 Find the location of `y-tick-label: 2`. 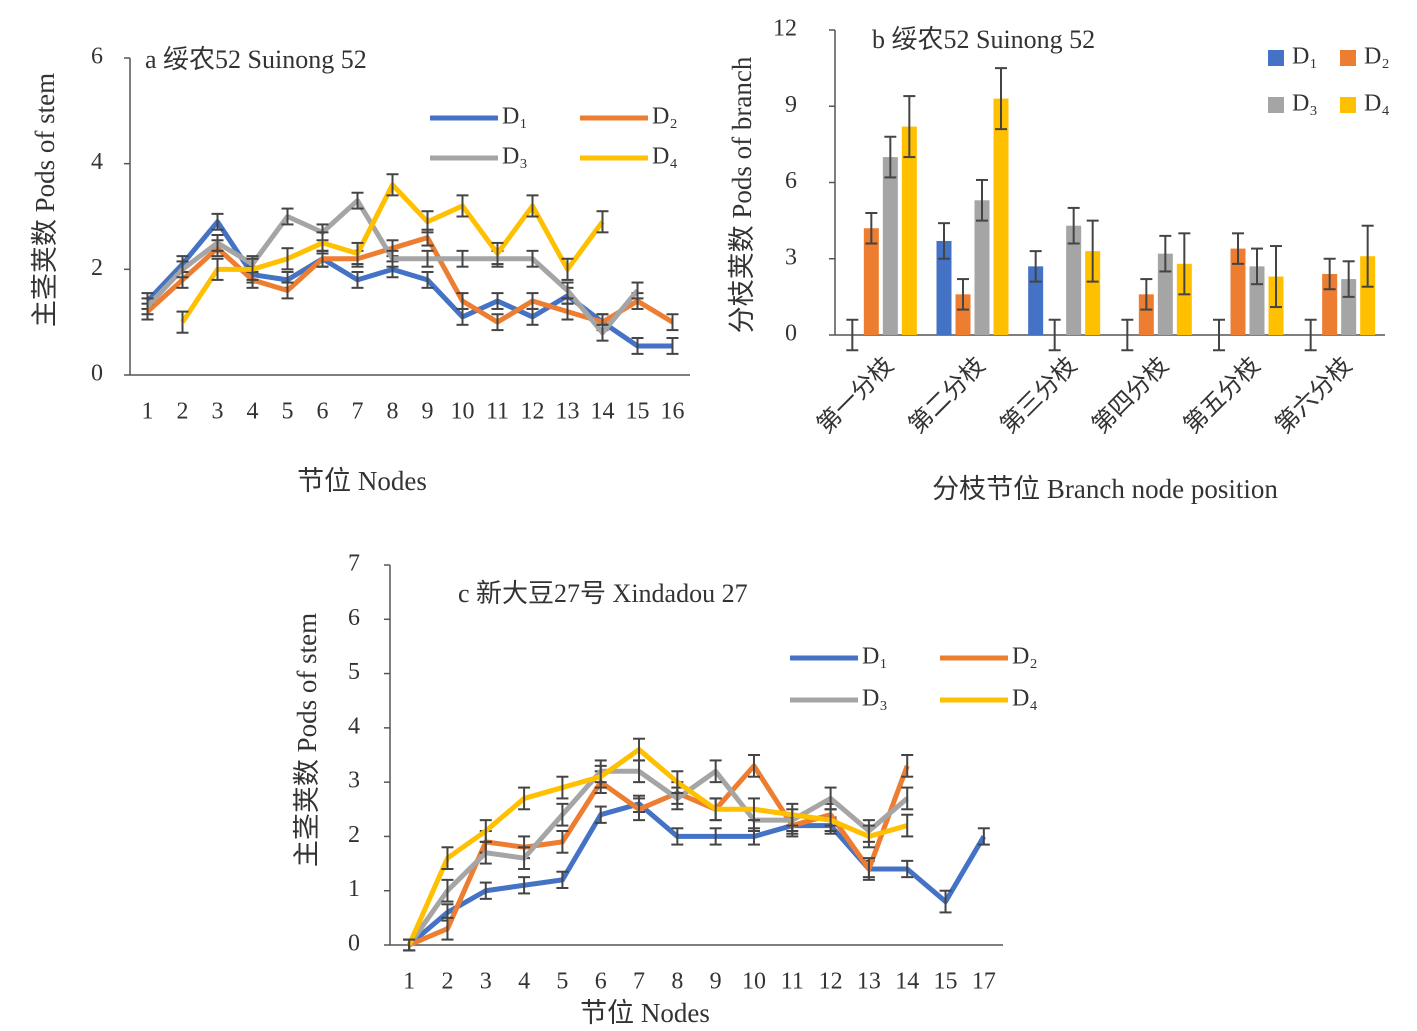

y-tick-label: 2 is located at coordinates (354, 835).